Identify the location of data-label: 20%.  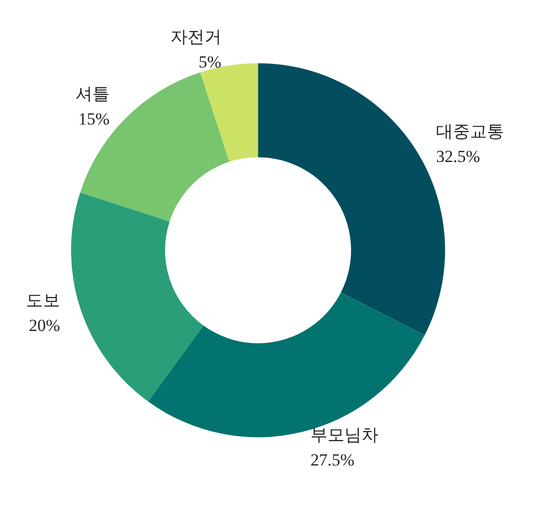
(44, 325).